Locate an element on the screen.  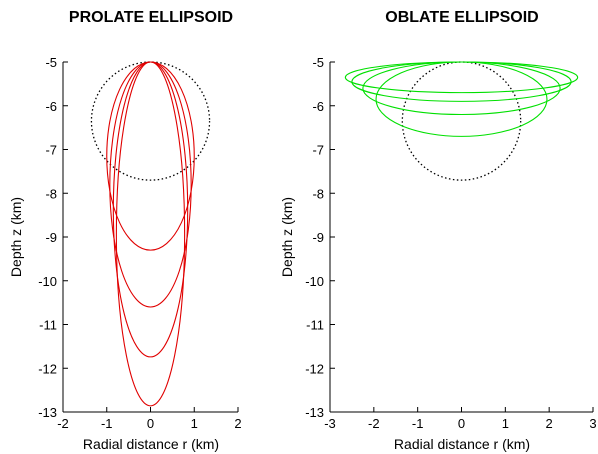
x-tick-label: 3 is located at coordinates (592, 423).